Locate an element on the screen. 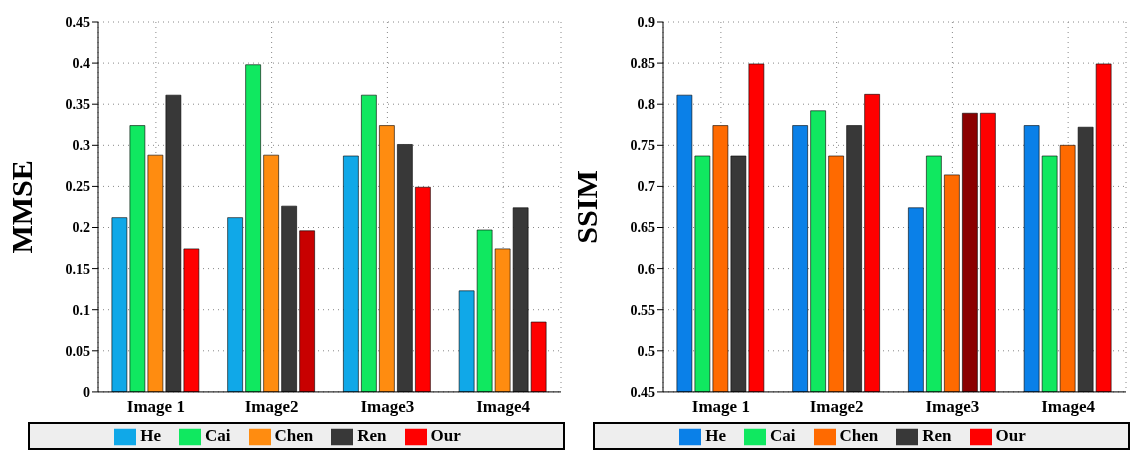 The image size is (1141, 454). y-tick-label: 0.65 is located at coordinates (642, 228).